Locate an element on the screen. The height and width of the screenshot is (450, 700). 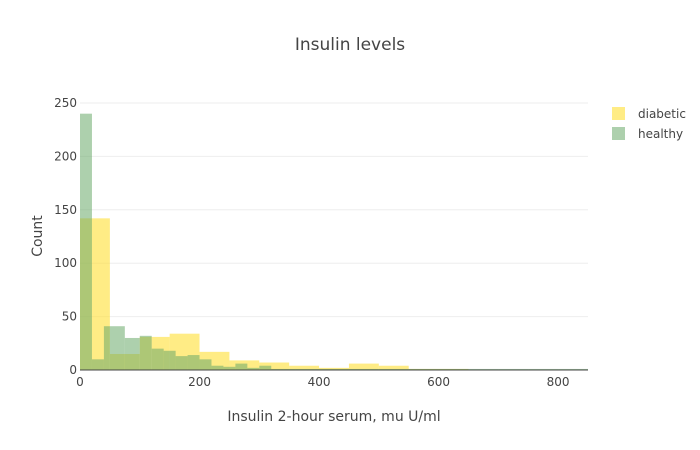
legend-swatch-healthy is located at coordinates (618, 133).